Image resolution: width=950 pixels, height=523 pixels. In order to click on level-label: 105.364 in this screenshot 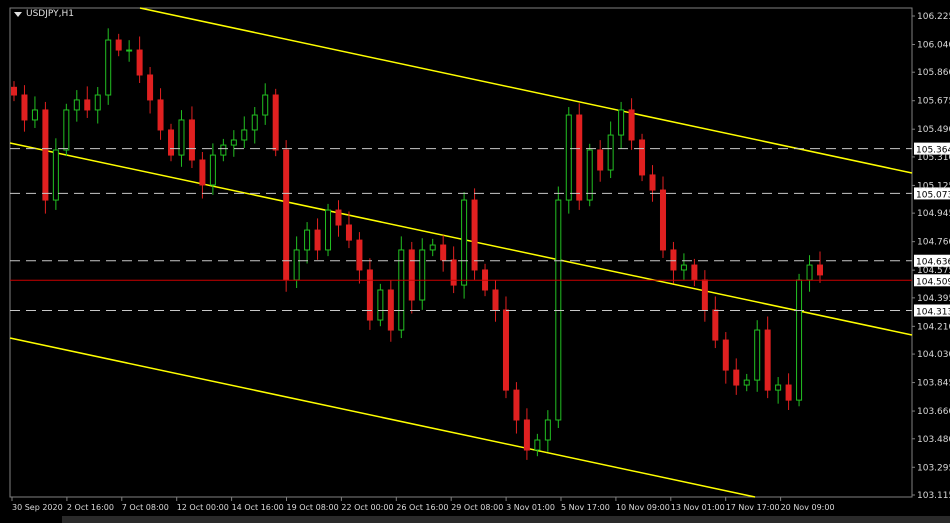, I will do `click(933, 151)`.